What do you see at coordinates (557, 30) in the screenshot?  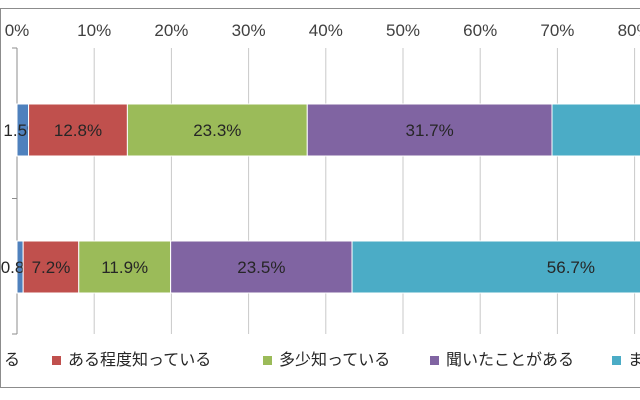 I see `x-tick-label: 70%` at bounding box center [557, 30].